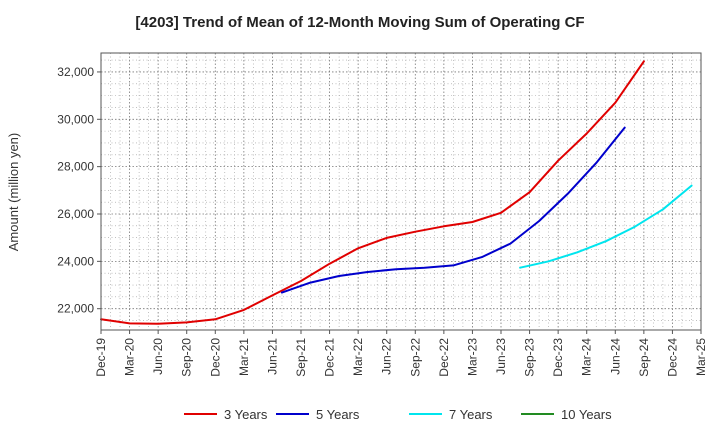 This screenshot has height=440, width=720. What do you see at coordinates (358, 357) in the screenshot?
I see `x-tick-label: Mar-22` at bounding box center [358, 357].